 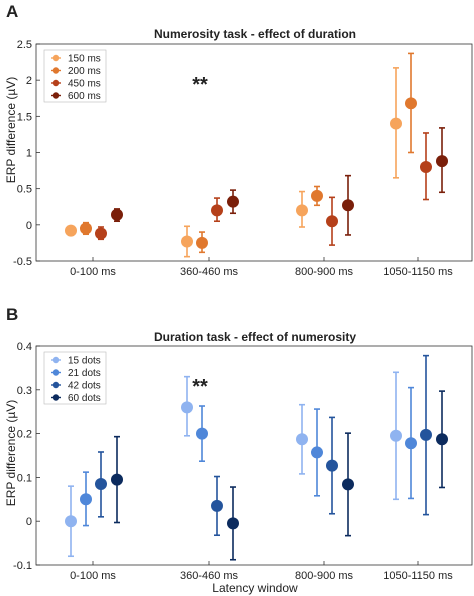 What do you see at coordinates (11, 453) in the screenshot?
I see `panel-b-ylabel: ERP difference (µV)` at bounding box center [11, 453].